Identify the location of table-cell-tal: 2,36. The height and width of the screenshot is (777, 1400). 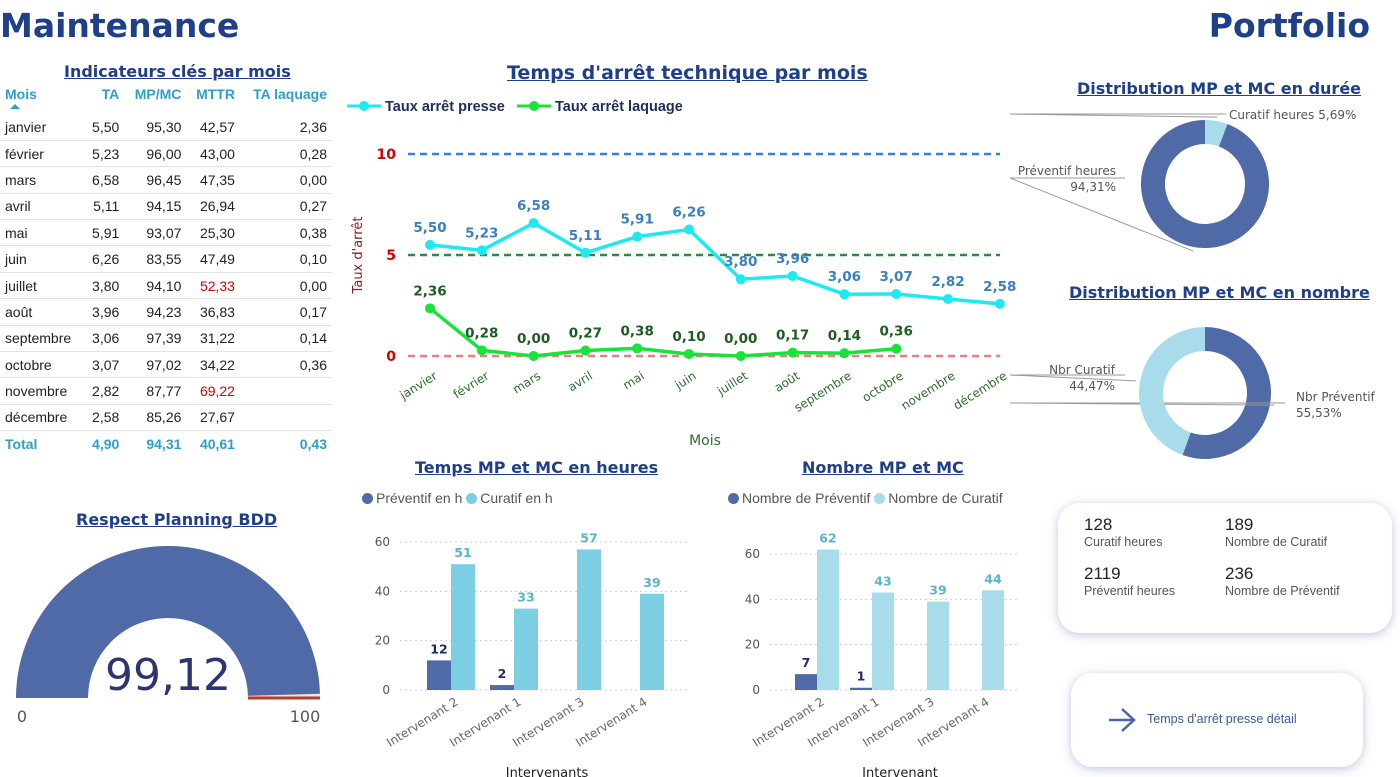
(285, 127).